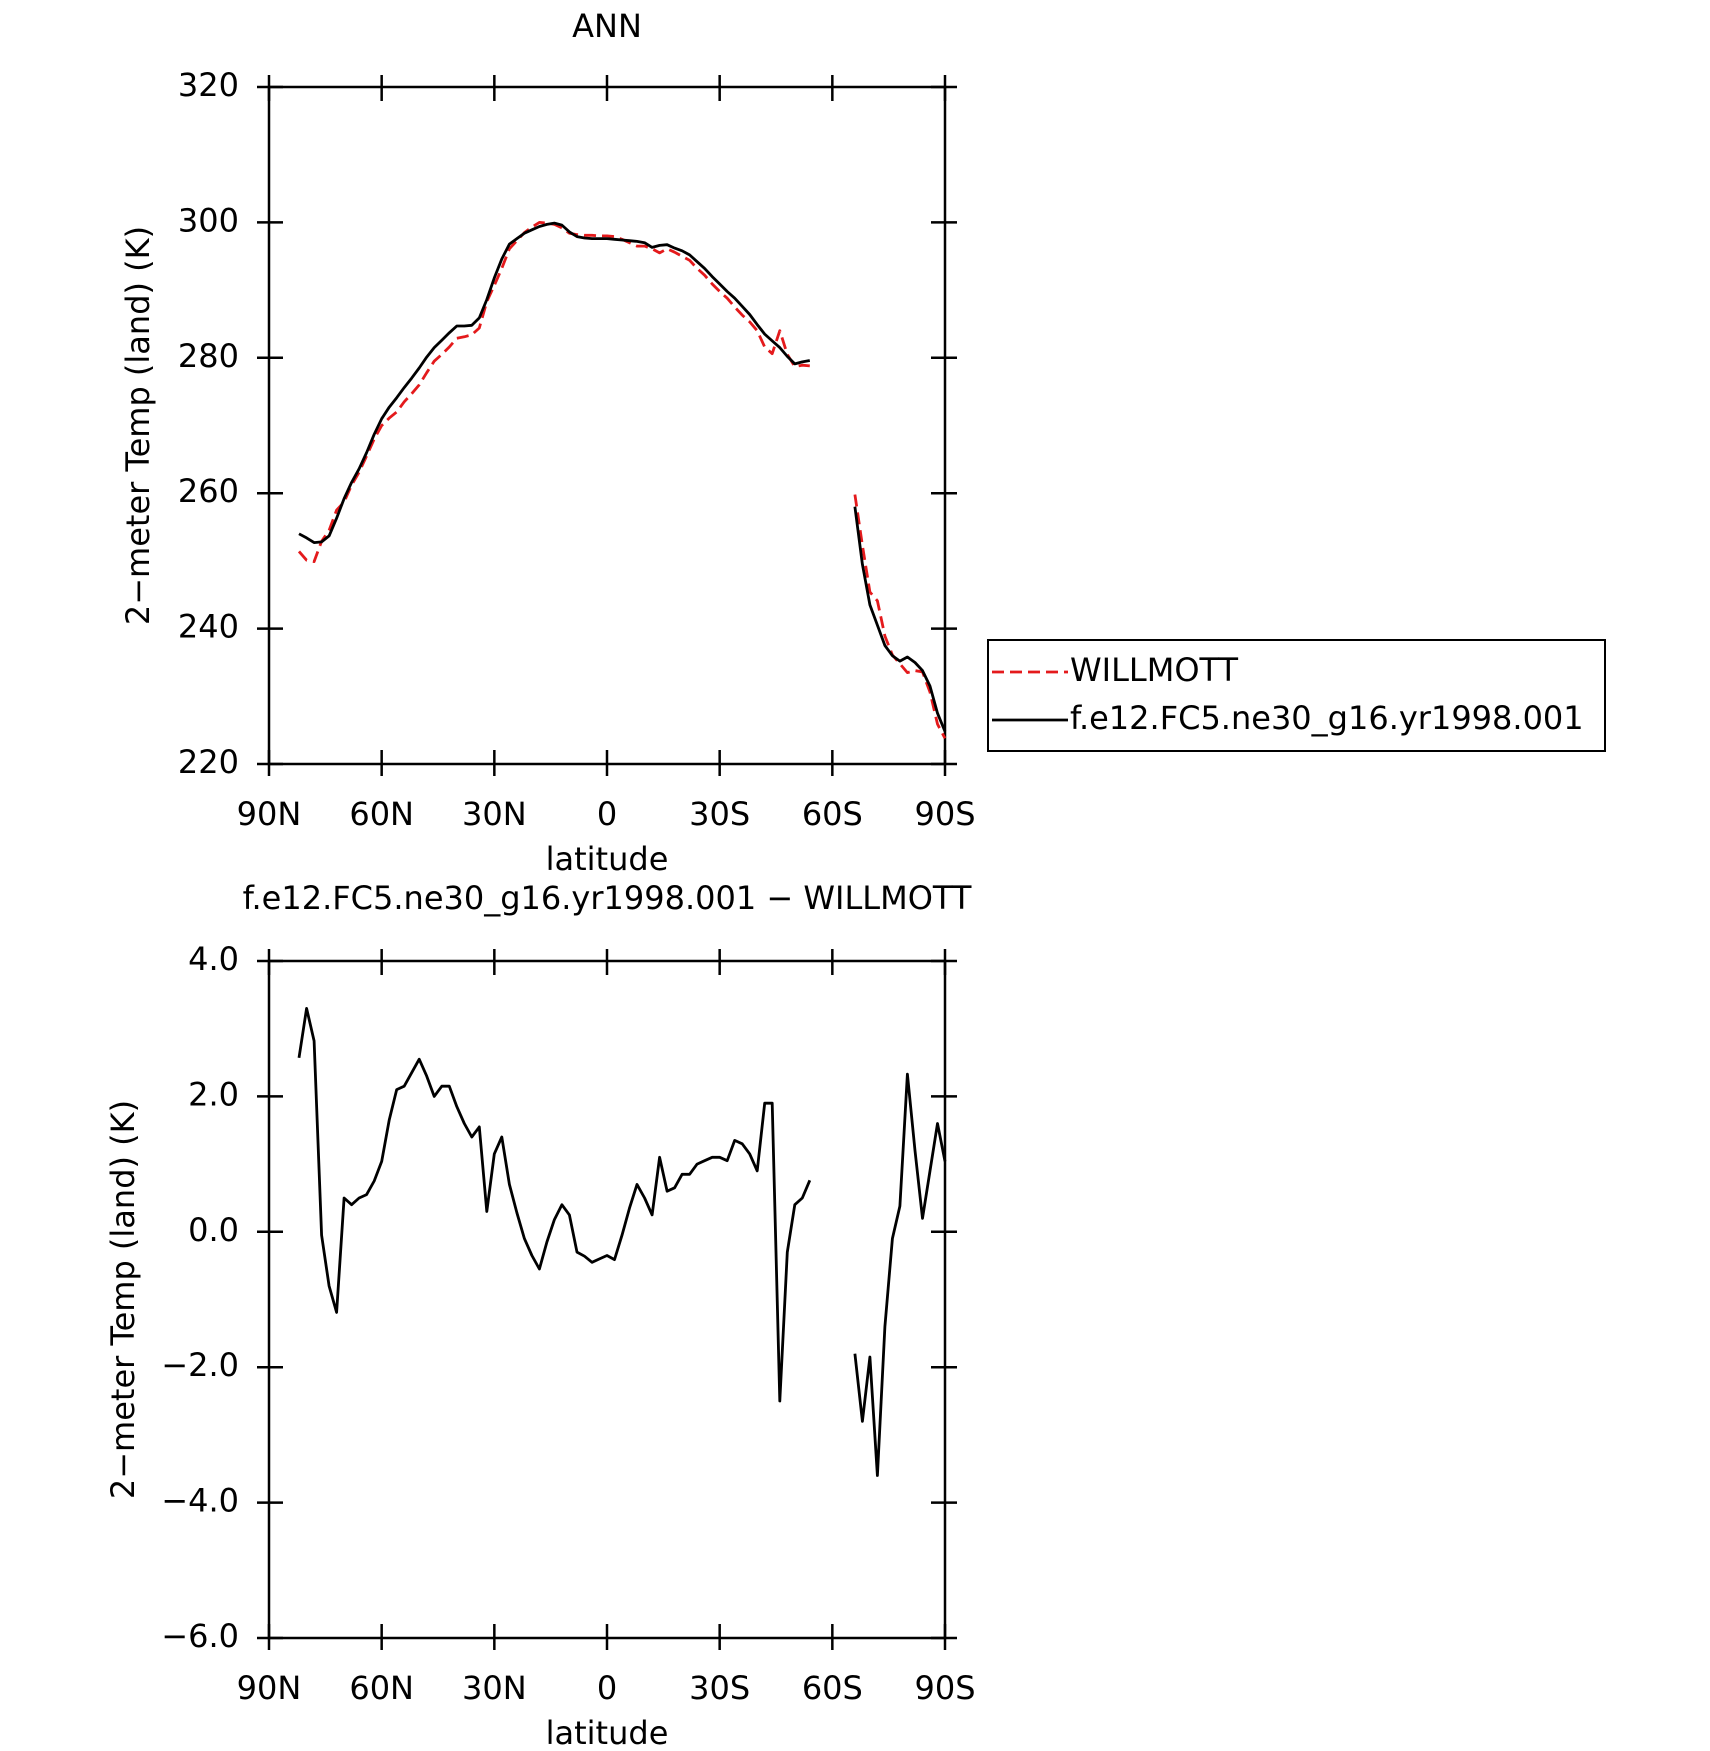 The image size is (1710, 1751). What do you see at coordinates (607, 26) in the screenshot?
I see `chart-title: ANN` at bounding box center [607, 26].